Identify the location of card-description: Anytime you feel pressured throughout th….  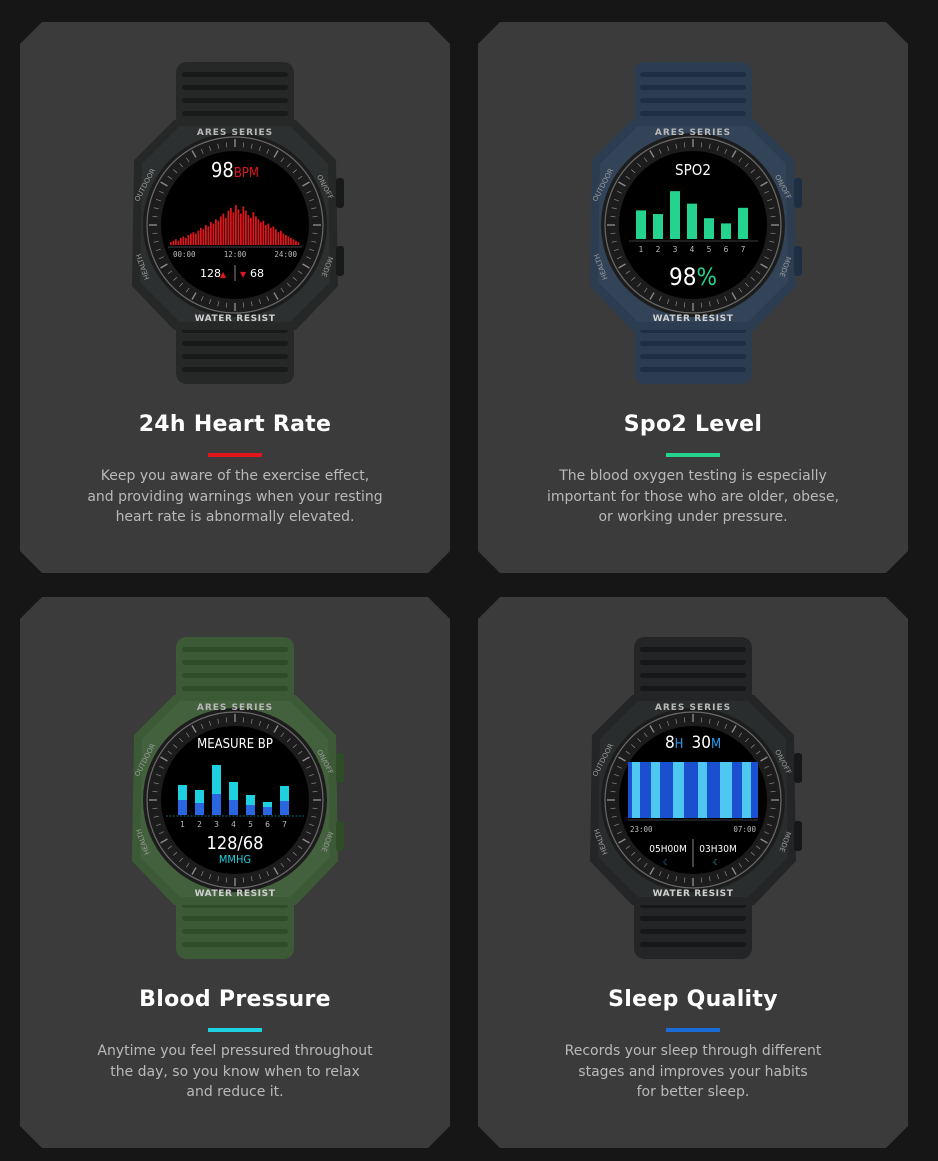
(235, 1071).